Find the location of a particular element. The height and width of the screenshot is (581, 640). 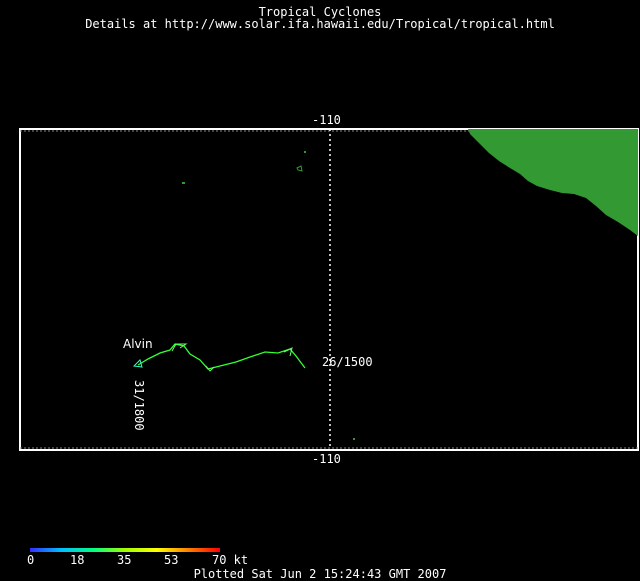

scale-tick: 18 is located at coordinates (77, 560).